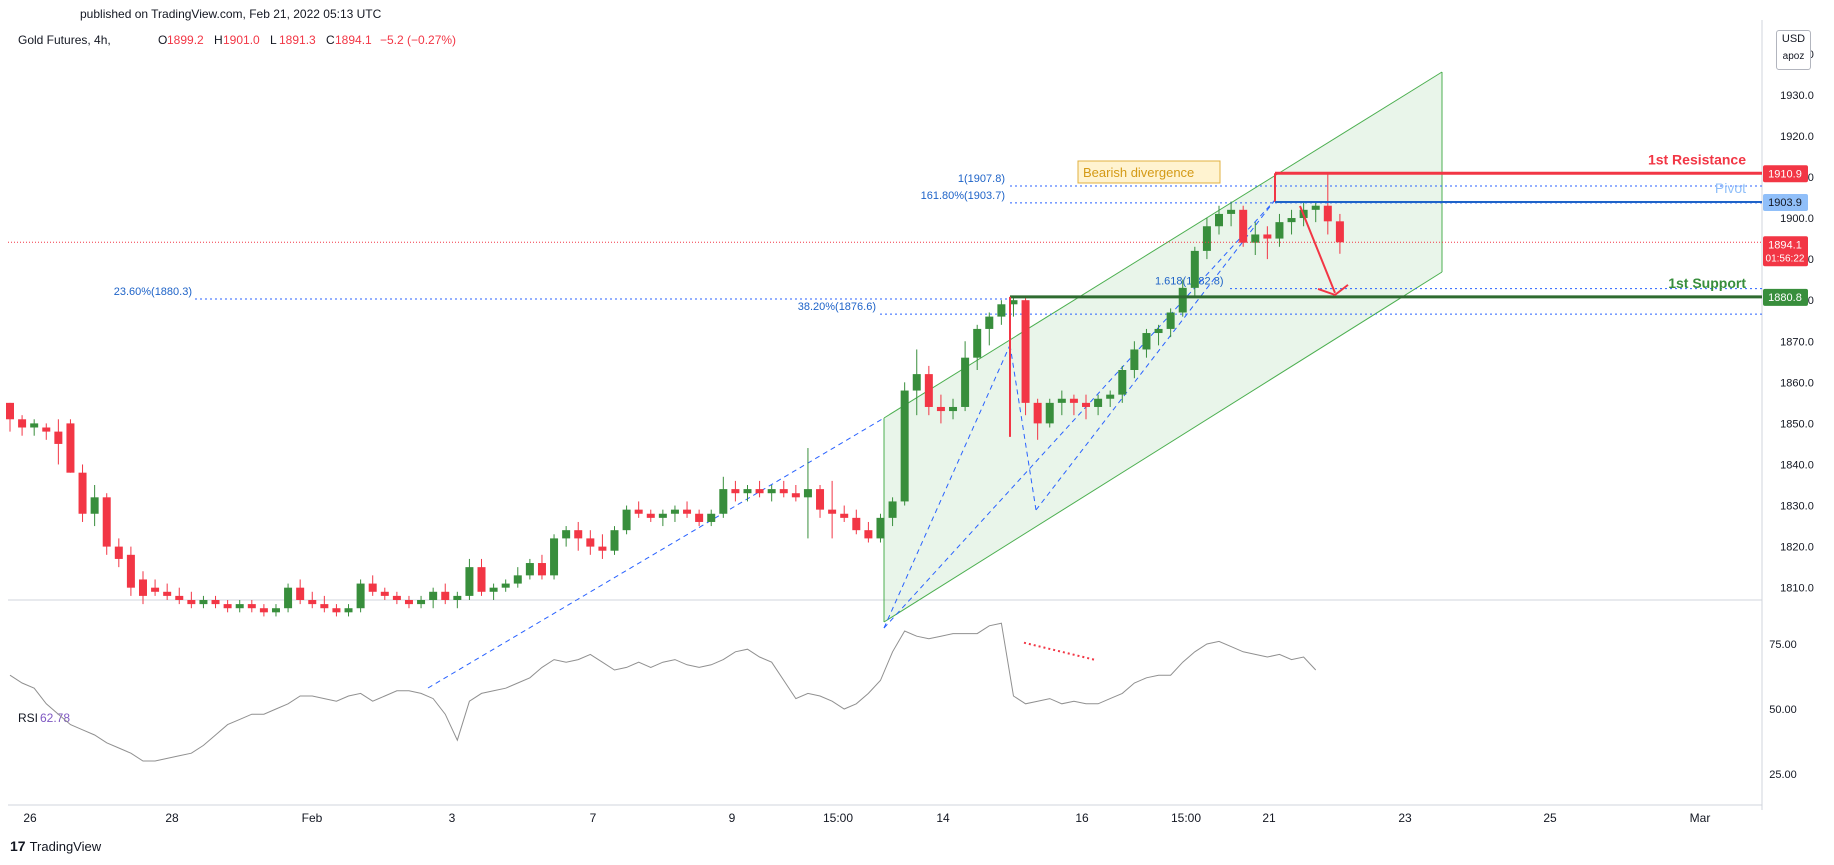 This screenshot has height=865, width=1834. What do you see at coordinates (1797, 219) in the screenshot?
I see `price-tick: 1900.0` at bounding box center [1797, 219].